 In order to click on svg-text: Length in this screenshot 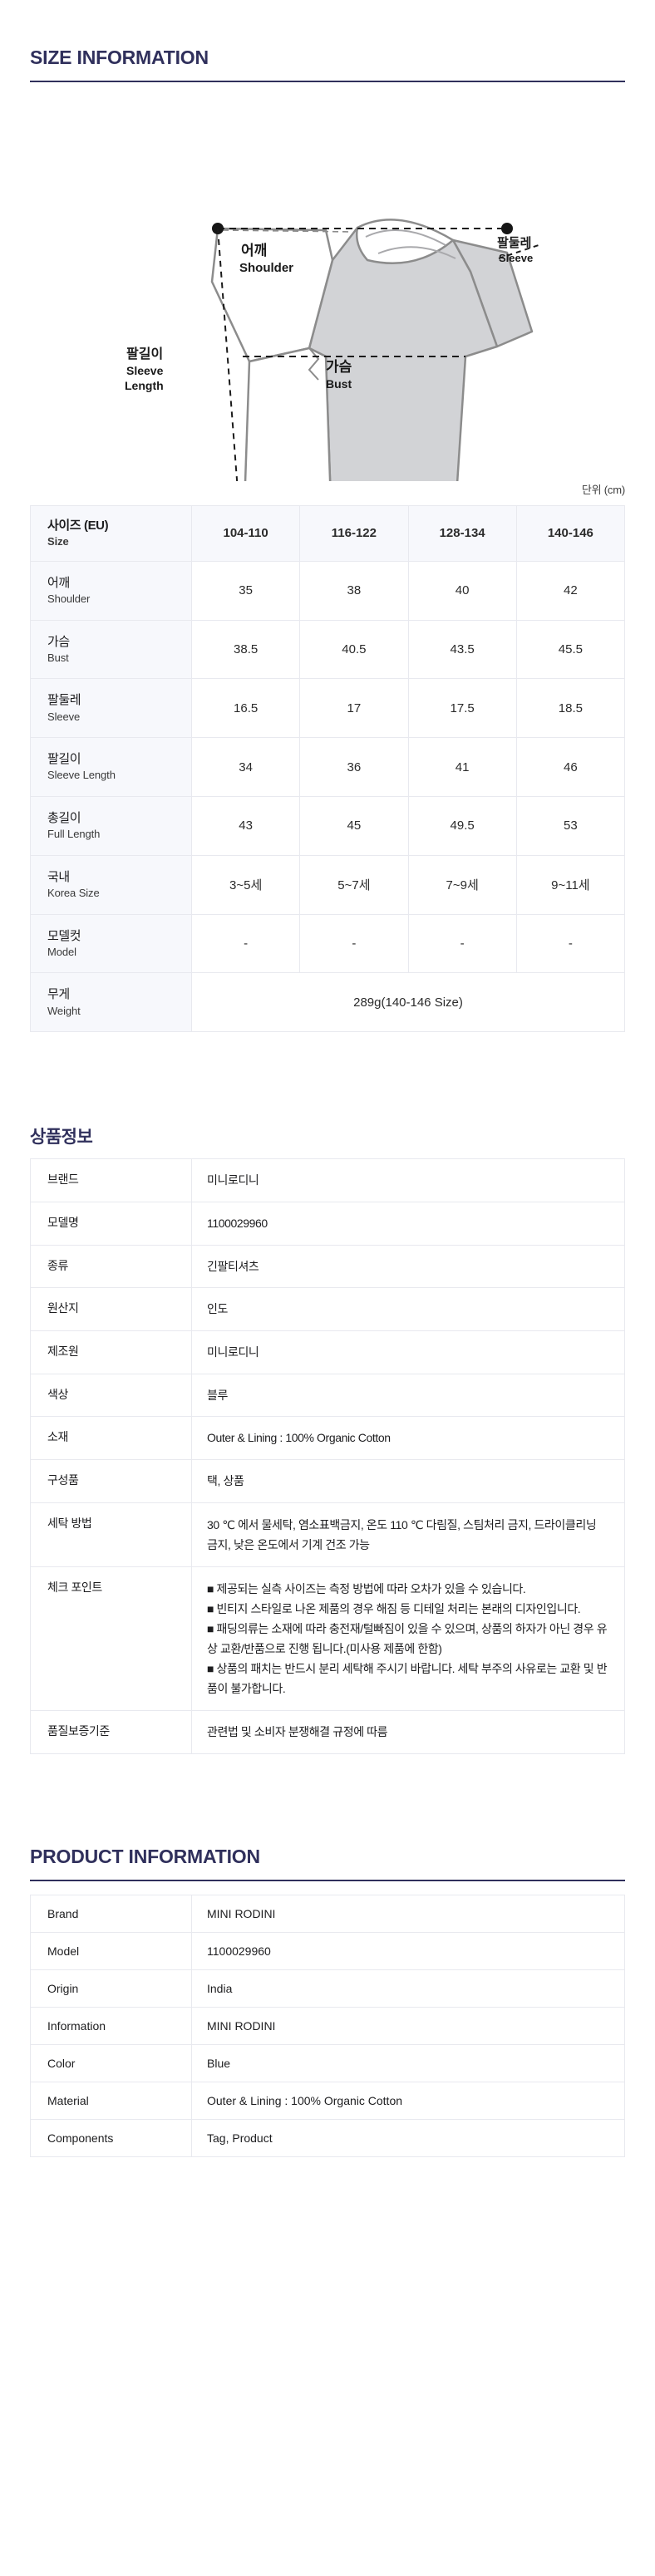, I will do `click(144, 385)`.